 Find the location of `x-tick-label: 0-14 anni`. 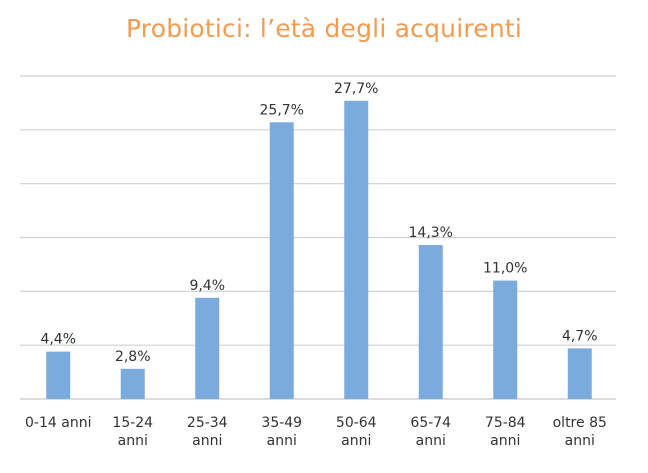

x-tick-label: 0-14 anni is located at coordinates (58, 423).